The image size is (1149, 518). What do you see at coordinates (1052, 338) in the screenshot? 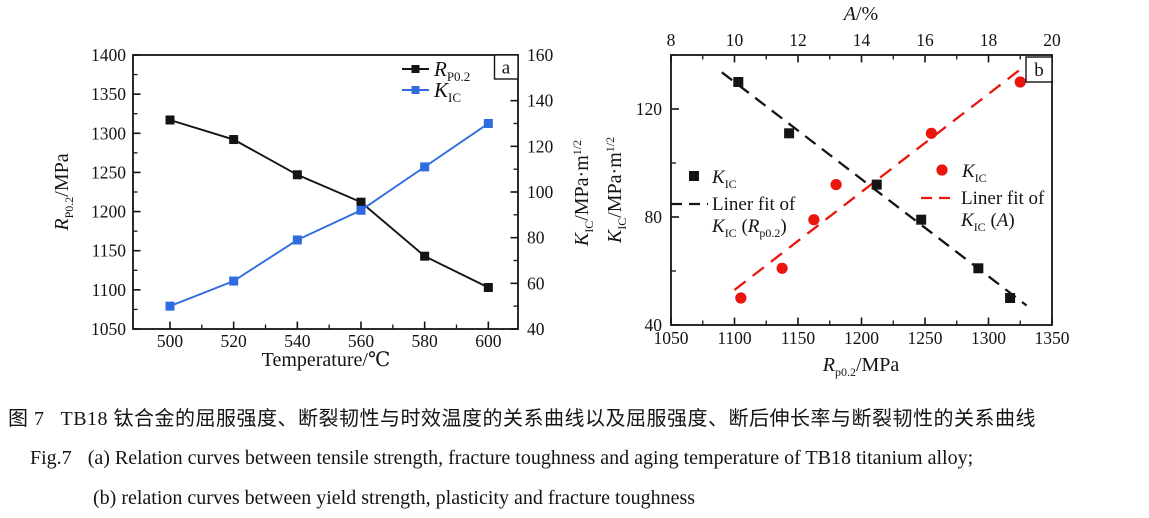
I see `x-bottom-tick-label: 1350` at bounding box center [1052, 338].